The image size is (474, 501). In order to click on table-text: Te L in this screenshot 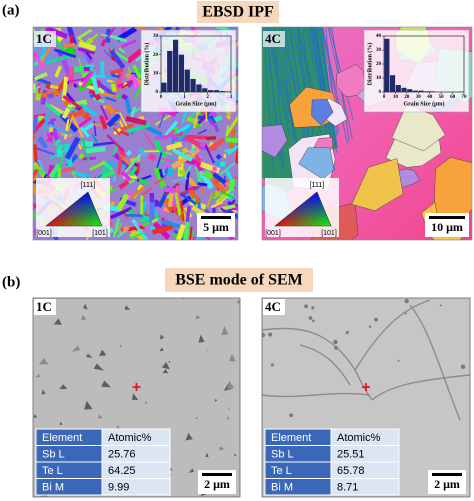, I will do `click(52, 471)`.